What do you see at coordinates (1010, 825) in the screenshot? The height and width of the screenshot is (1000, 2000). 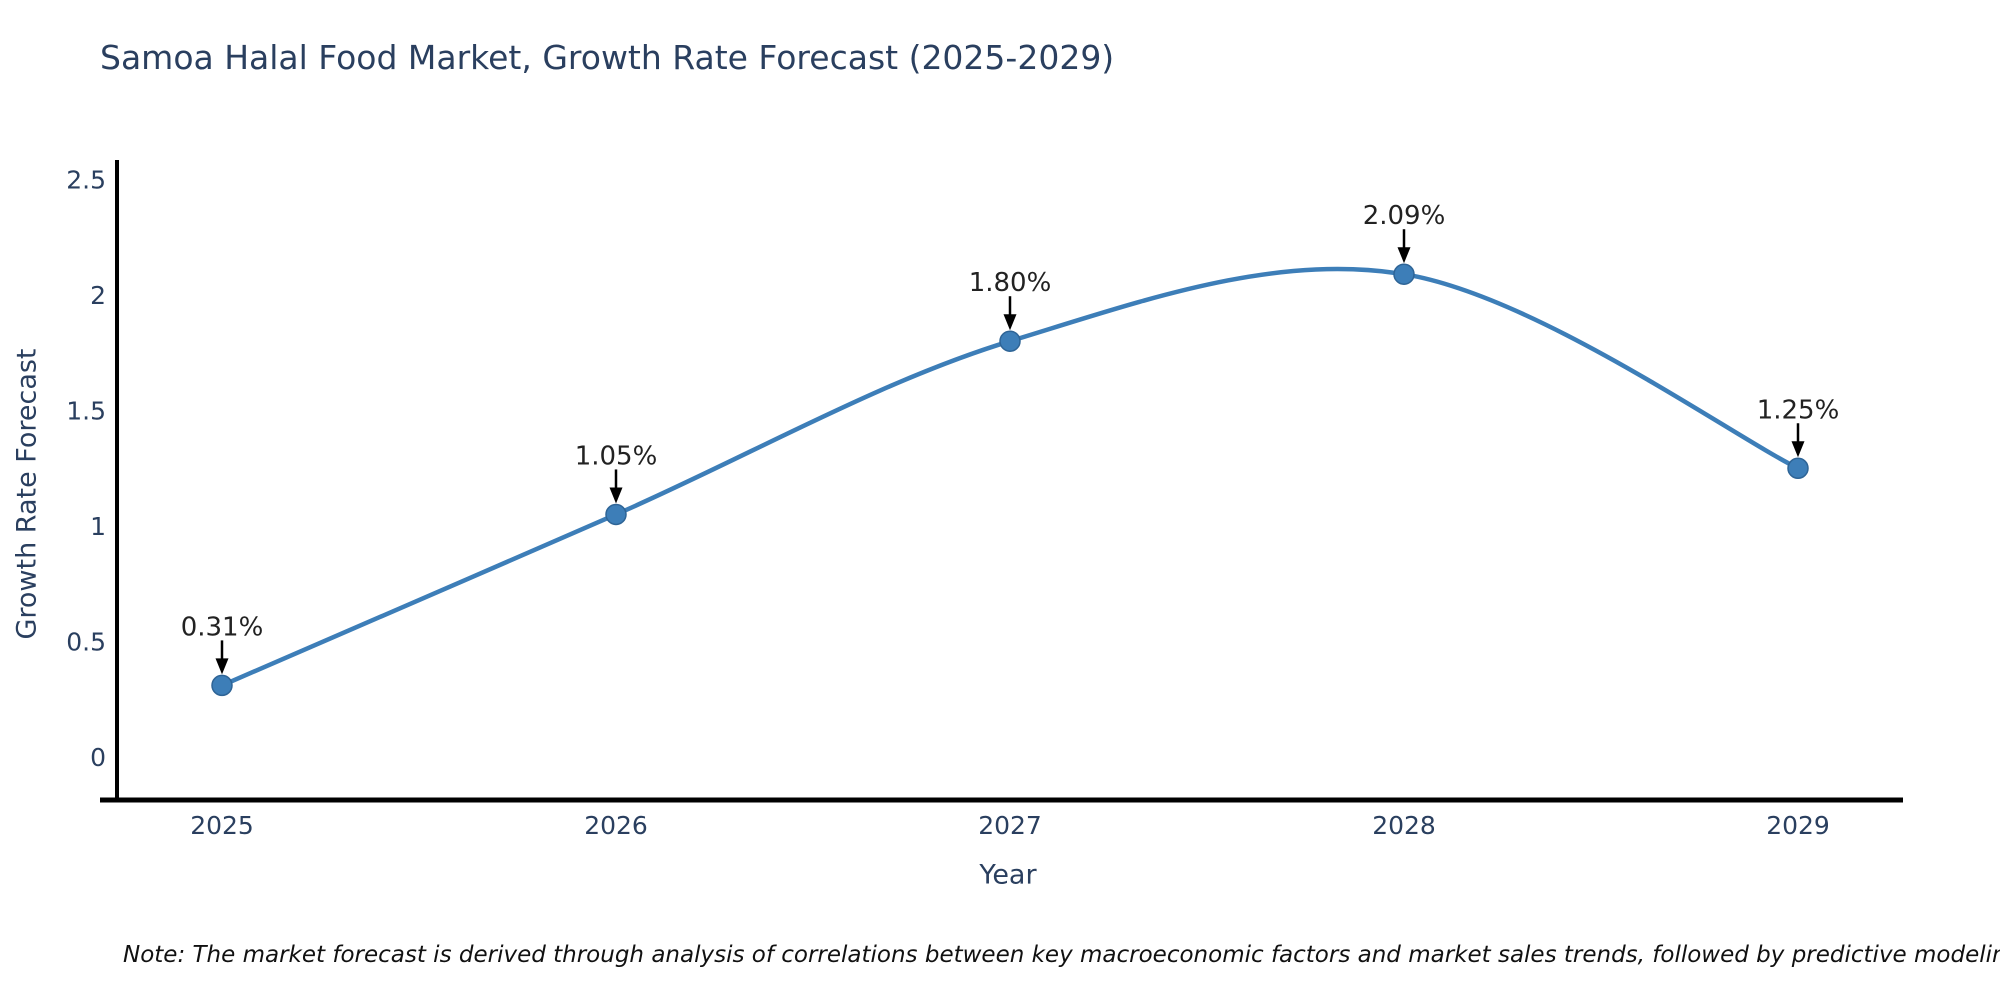 I see `x-tick-label: 2027` at bounding box center [1010, 825].